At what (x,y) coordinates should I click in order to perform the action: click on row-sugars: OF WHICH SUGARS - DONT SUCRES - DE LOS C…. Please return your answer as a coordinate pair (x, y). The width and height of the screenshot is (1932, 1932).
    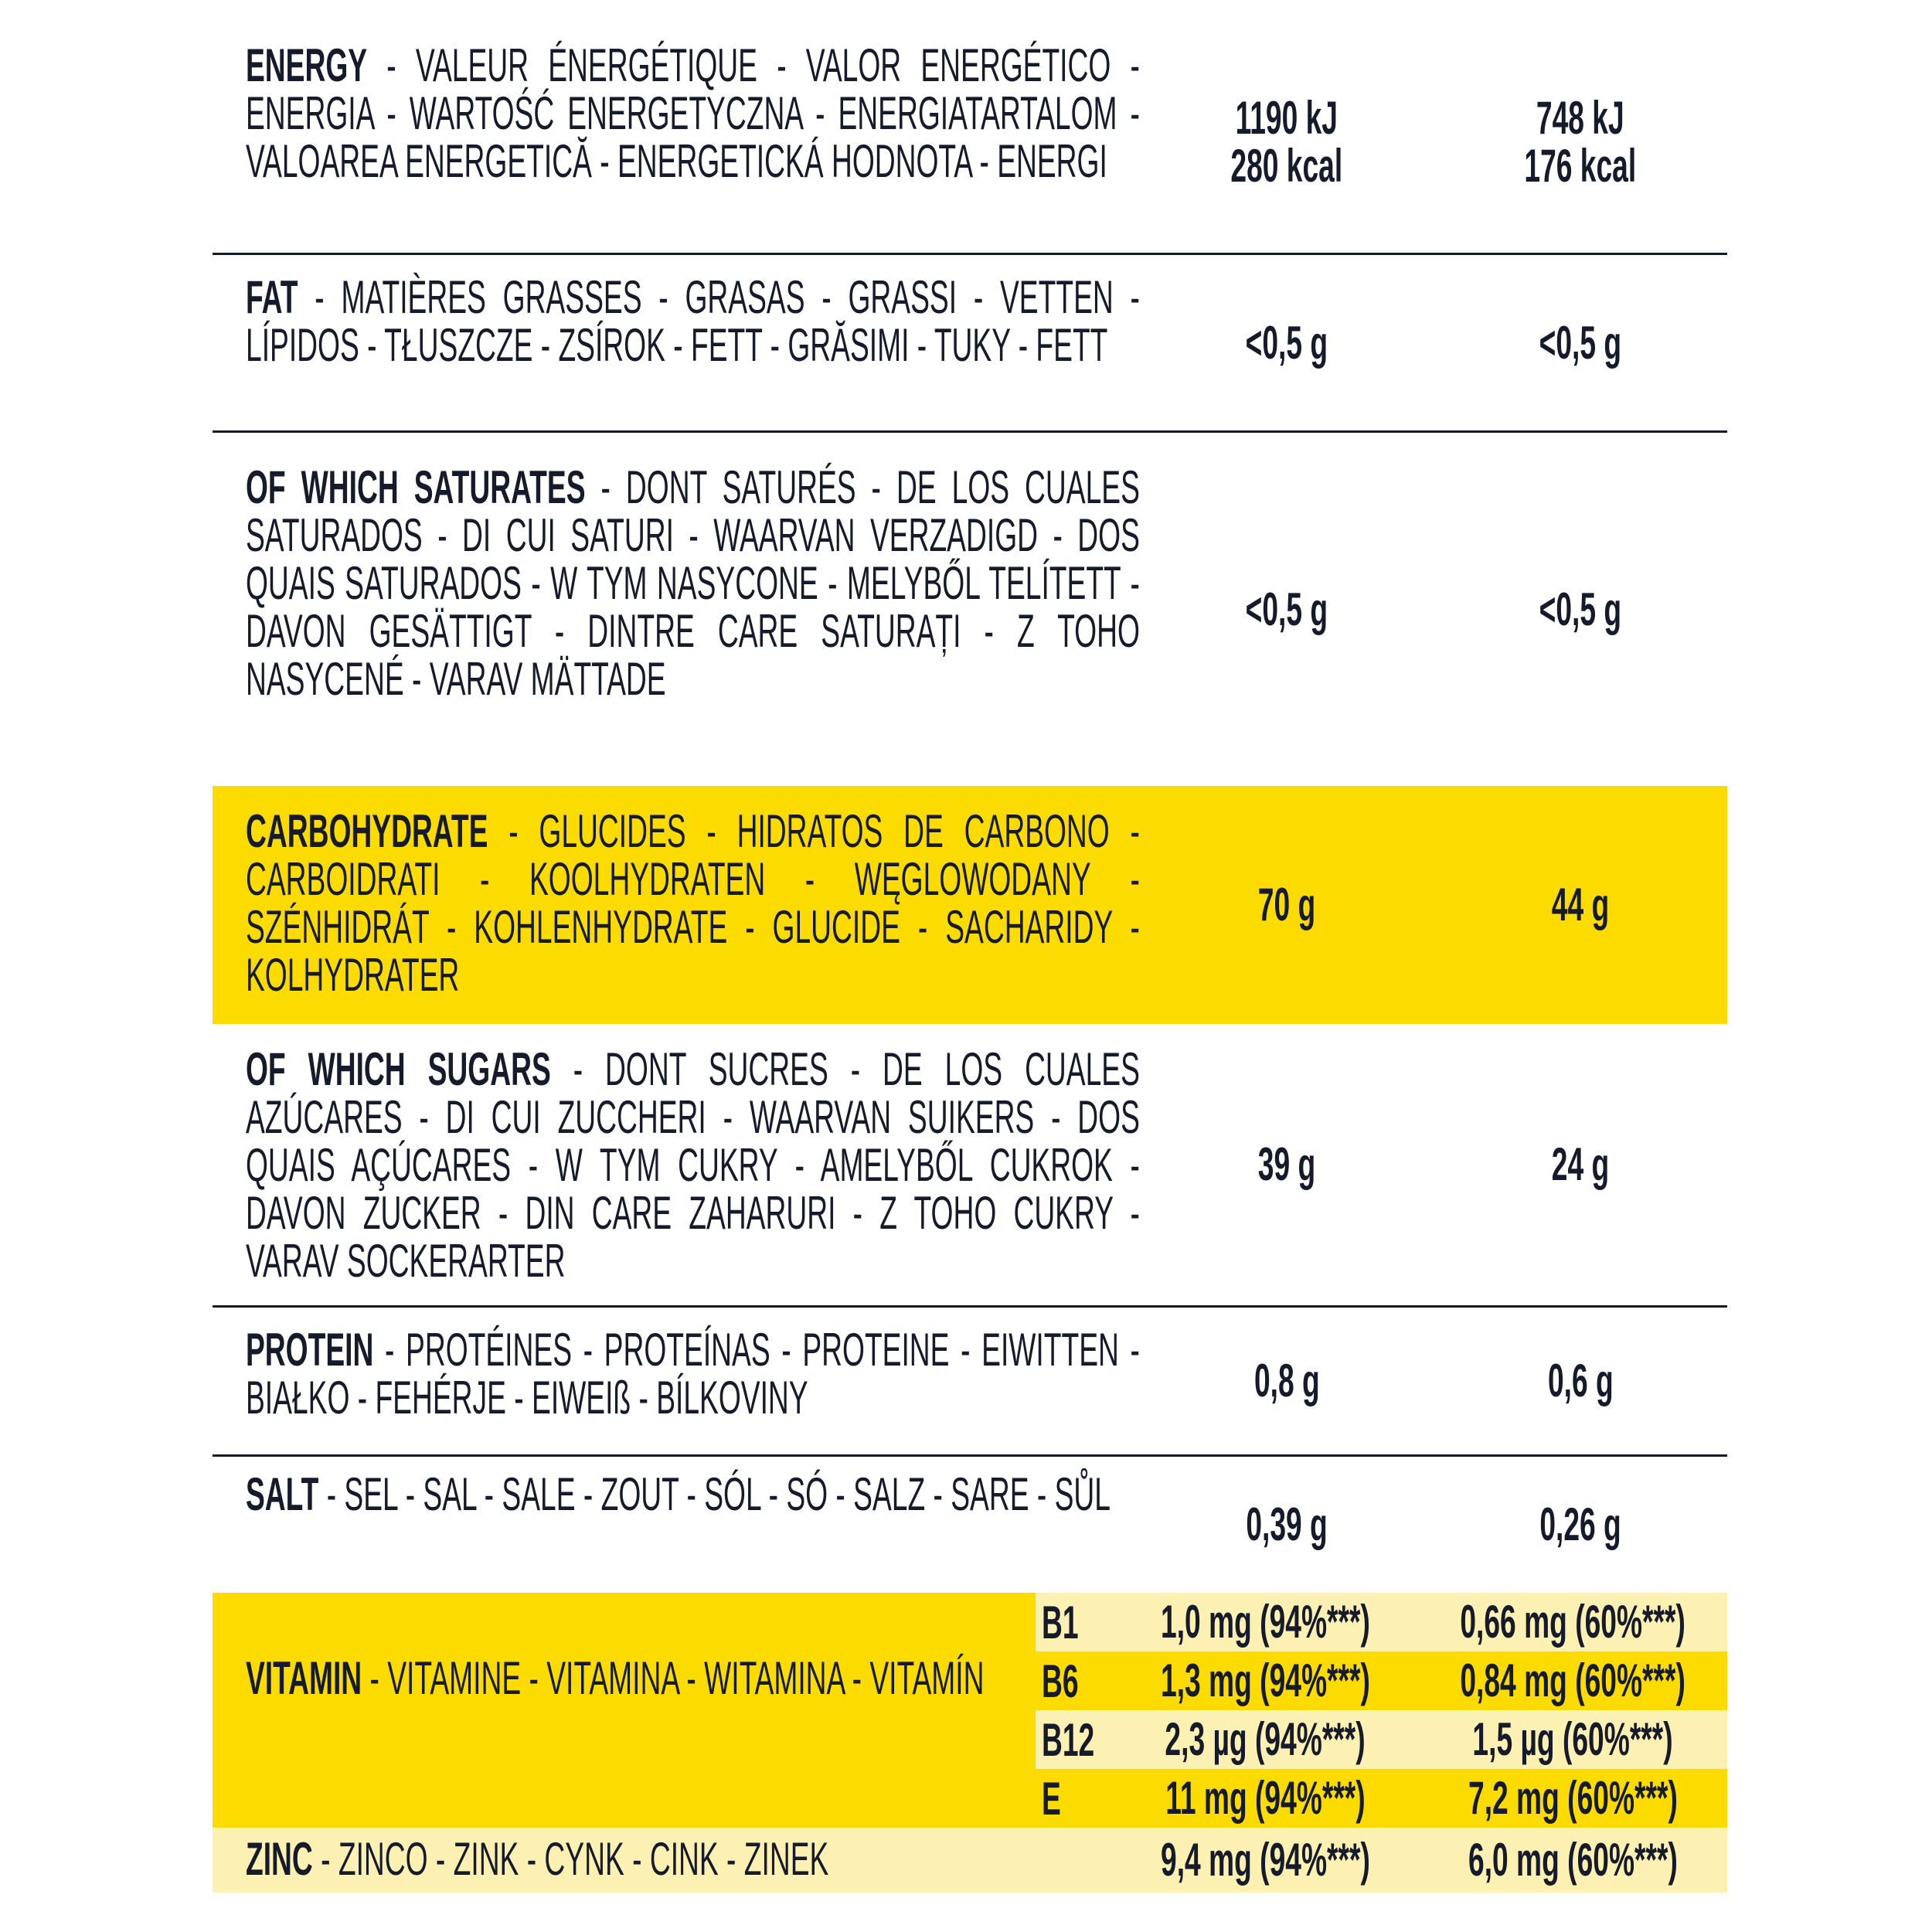
    Looking at the image, I should click on (970, 1166).